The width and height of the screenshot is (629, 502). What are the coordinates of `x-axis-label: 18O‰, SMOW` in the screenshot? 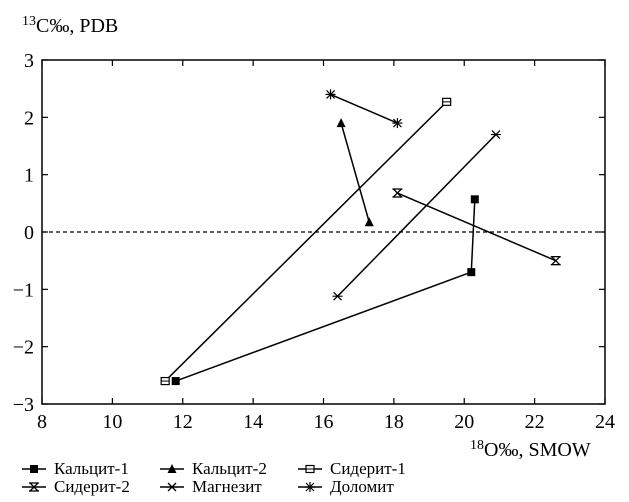 It's located at (530, 449).